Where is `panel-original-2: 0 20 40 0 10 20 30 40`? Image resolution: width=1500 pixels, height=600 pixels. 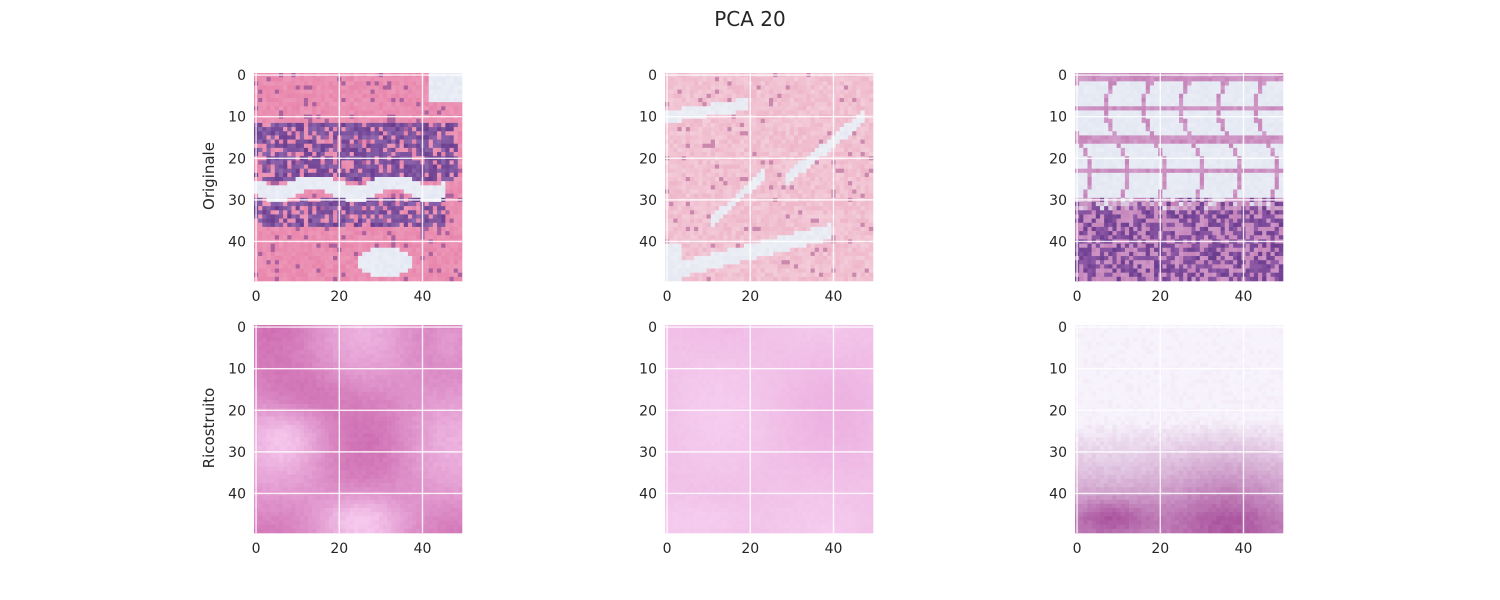
panel-original-2: 0 20 40 0 10 20 30 40 is located at coordinates (750, 186).